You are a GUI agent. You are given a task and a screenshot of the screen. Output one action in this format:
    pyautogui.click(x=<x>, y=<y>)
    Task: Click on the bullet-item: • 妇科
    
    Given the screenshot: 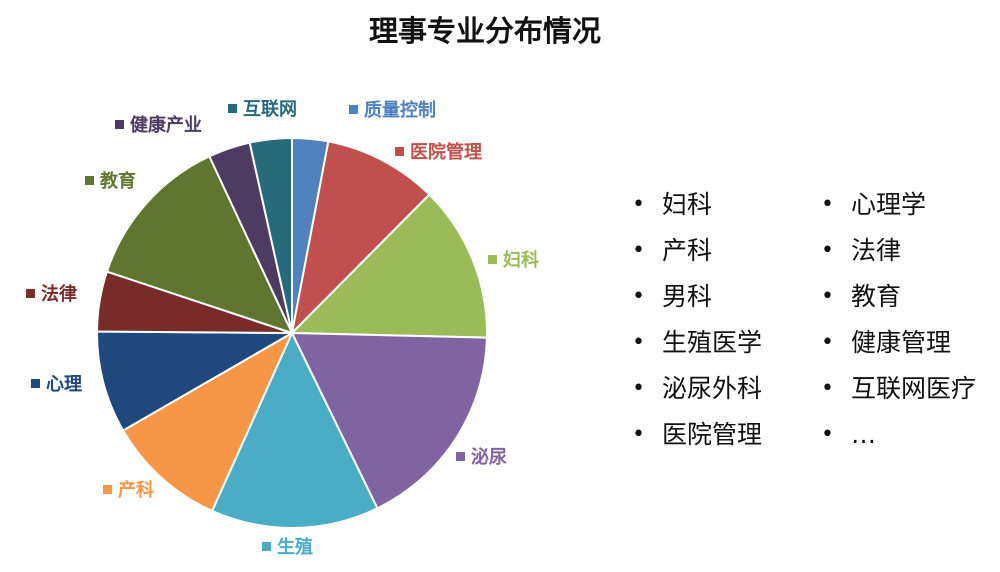 What is the action you would take?
    pyautogui.click(x=697, y=205)
    